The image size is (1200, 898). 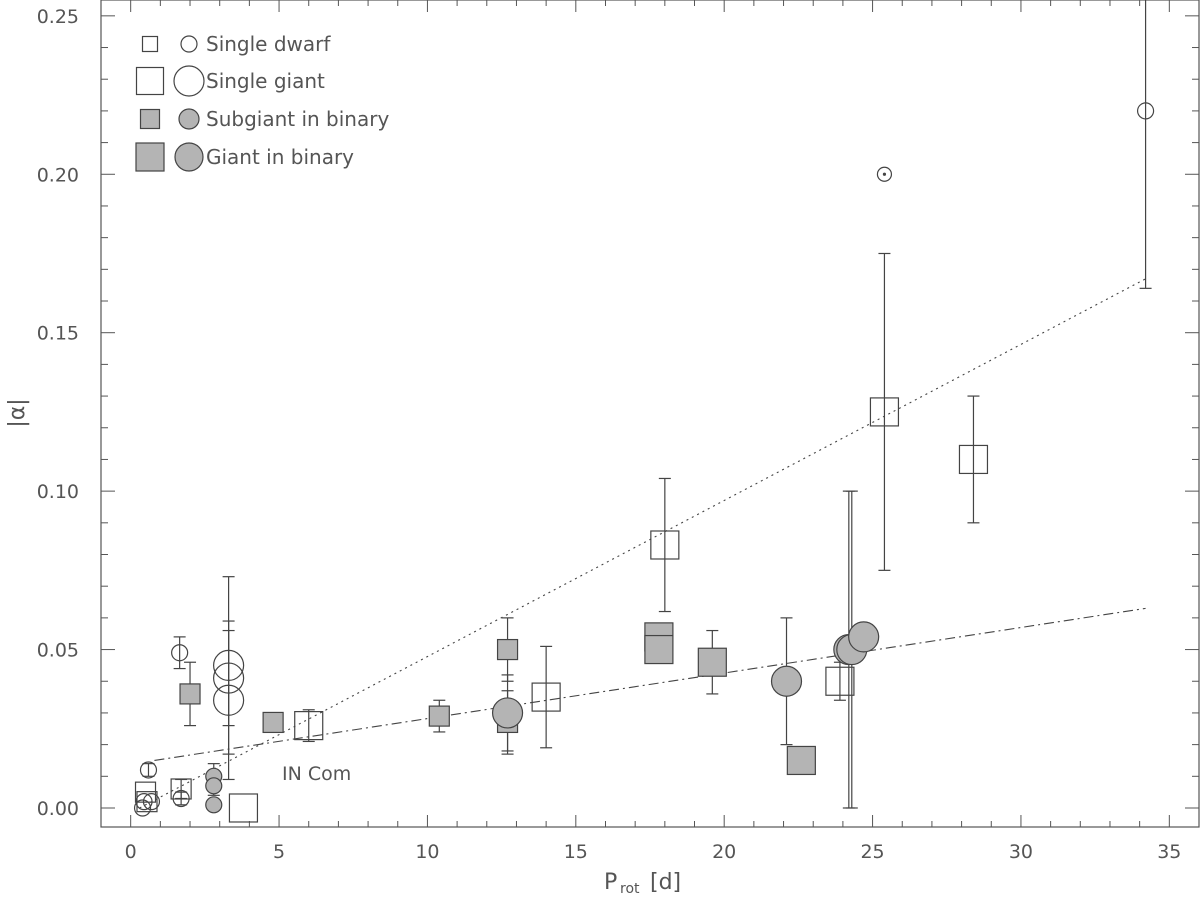 What do you see at coordinates (630, 889) in the screenshot?
I see `x-axis-title-sub: rot` at bounding box center [630, 889].